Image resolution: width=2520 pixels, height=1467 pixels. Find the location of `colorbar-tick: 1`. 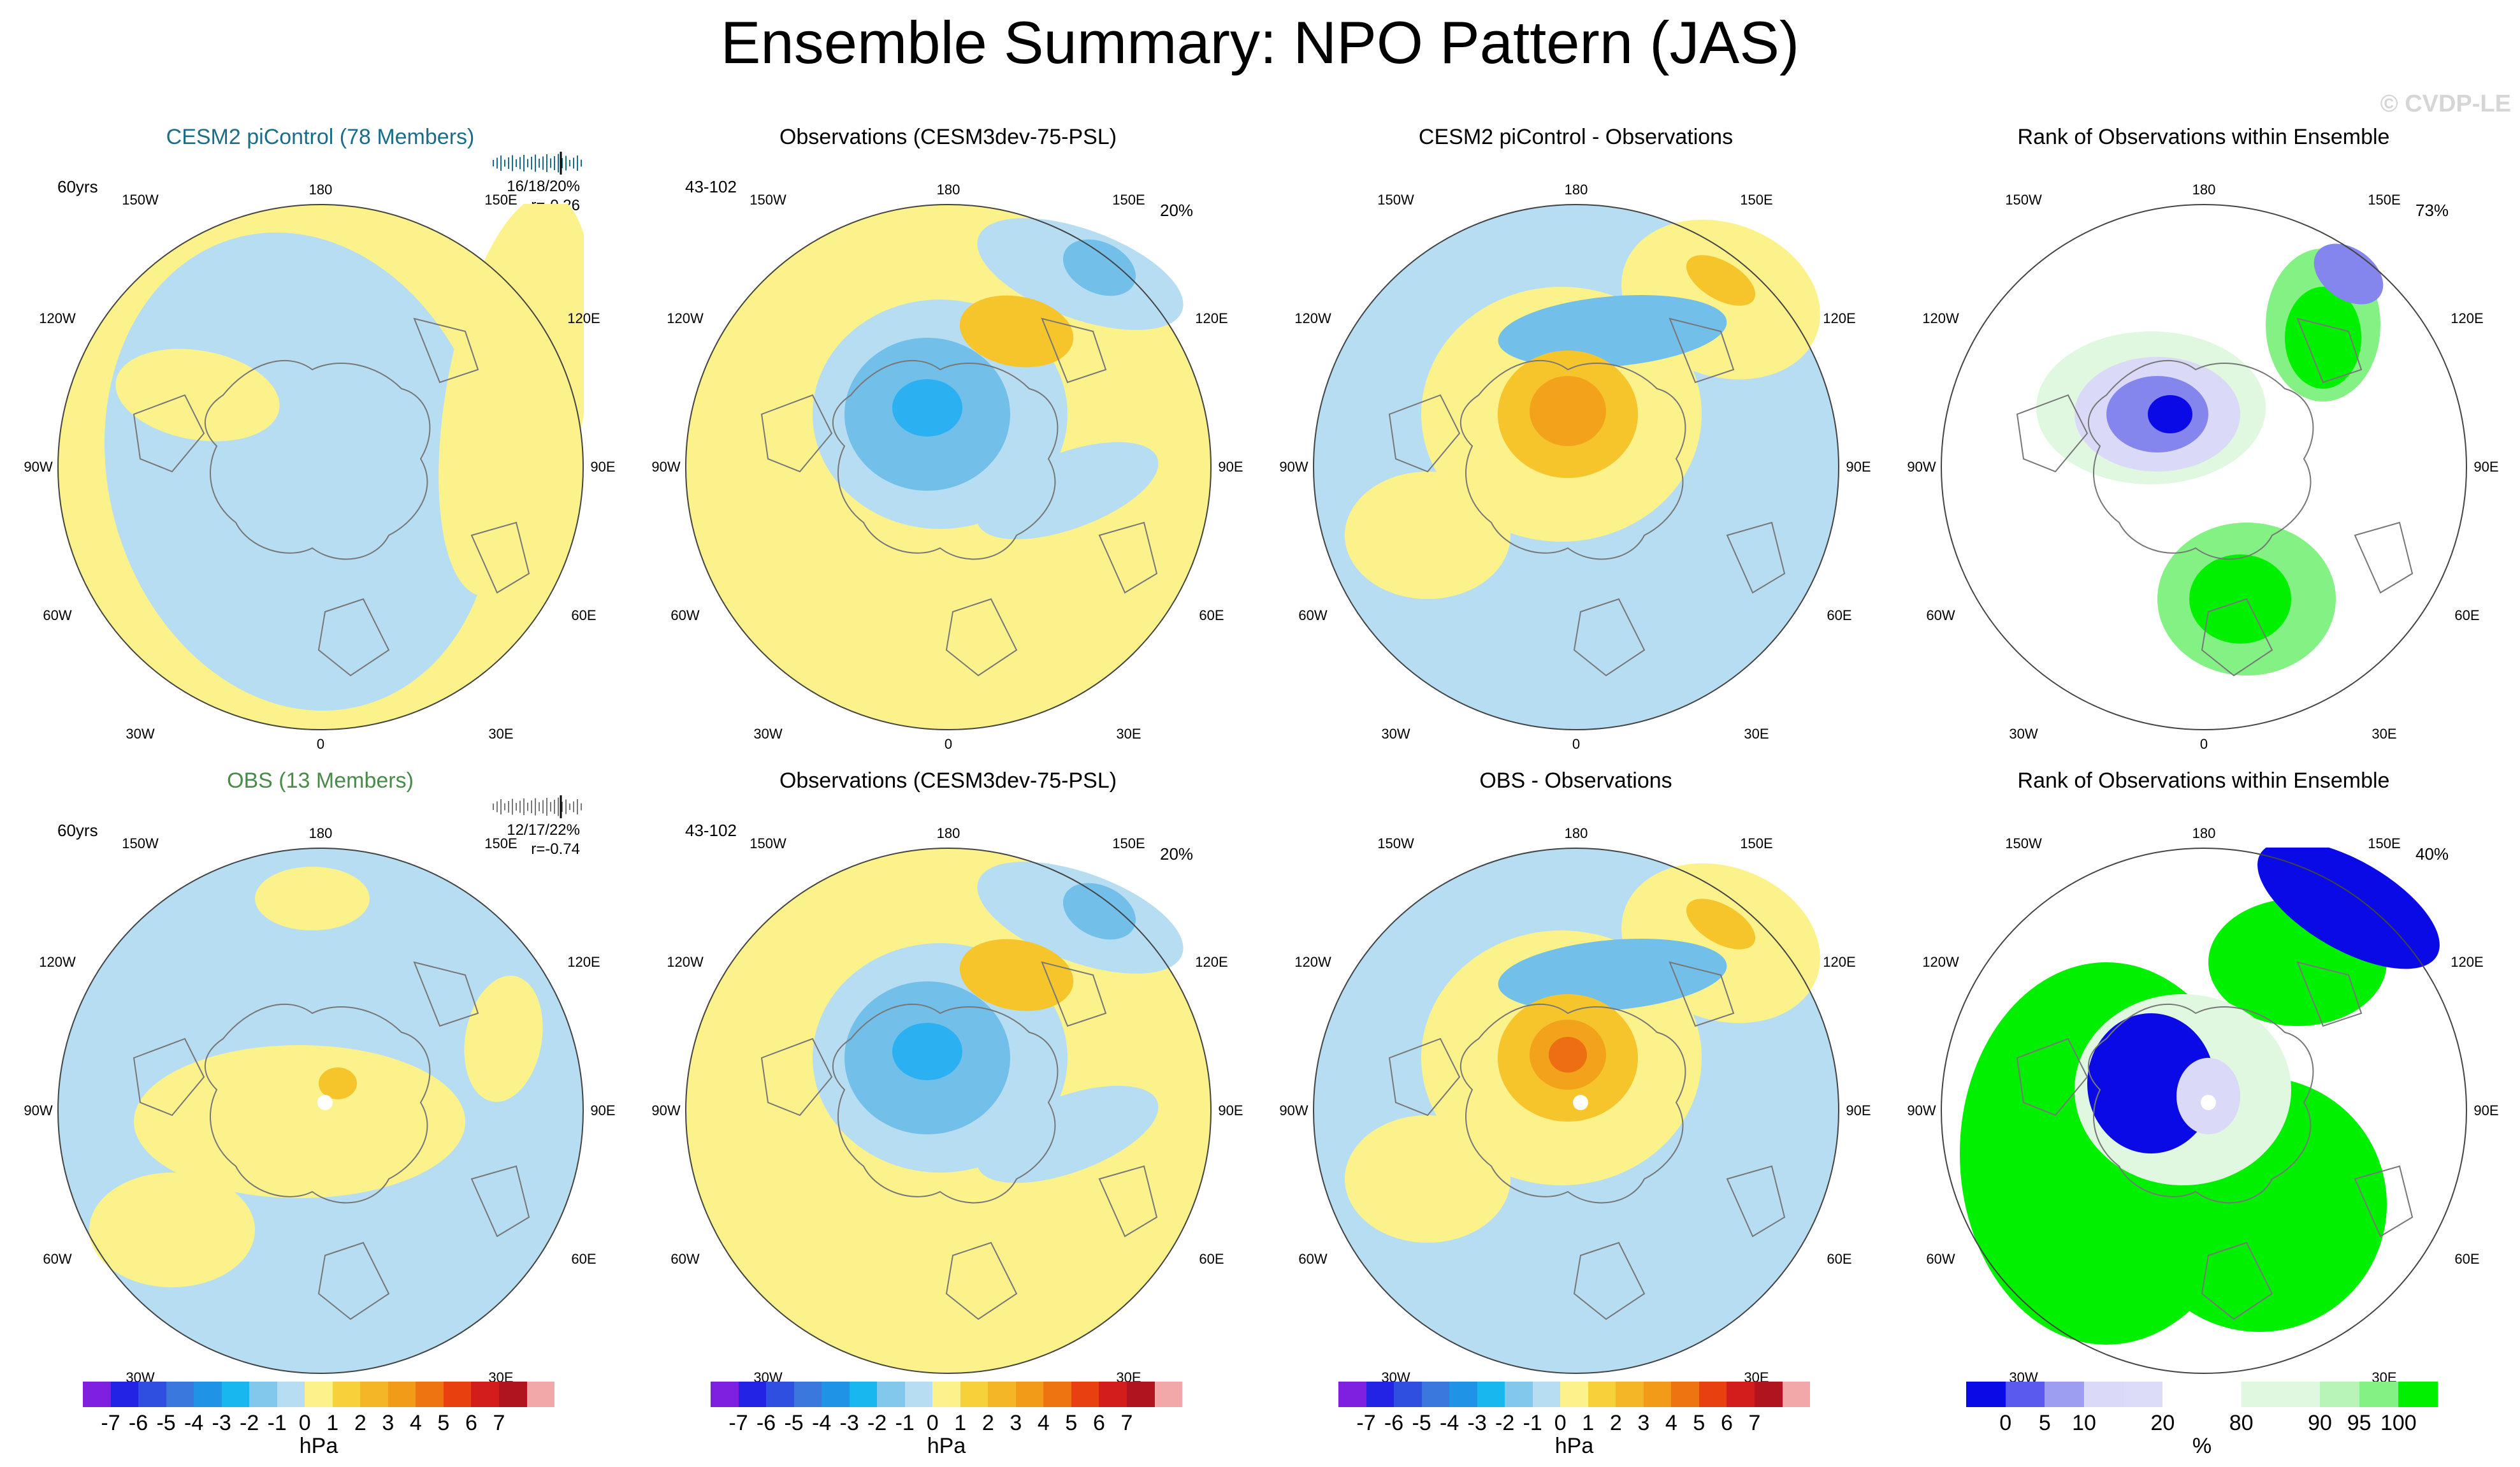

colorbar-tick: 1 is located at coordinates (332, 1423).